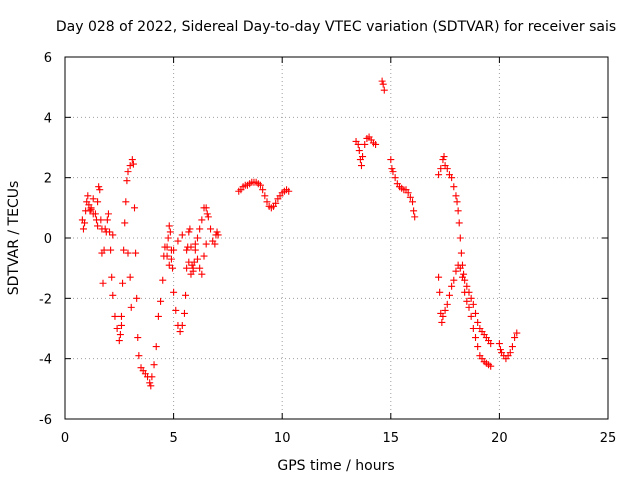 This screenshot has width=640, height=480. What do you see at coordinates (282, 438) in the screenshot?
I see `x-tick-label: 10` at bounding box center [282, 438].